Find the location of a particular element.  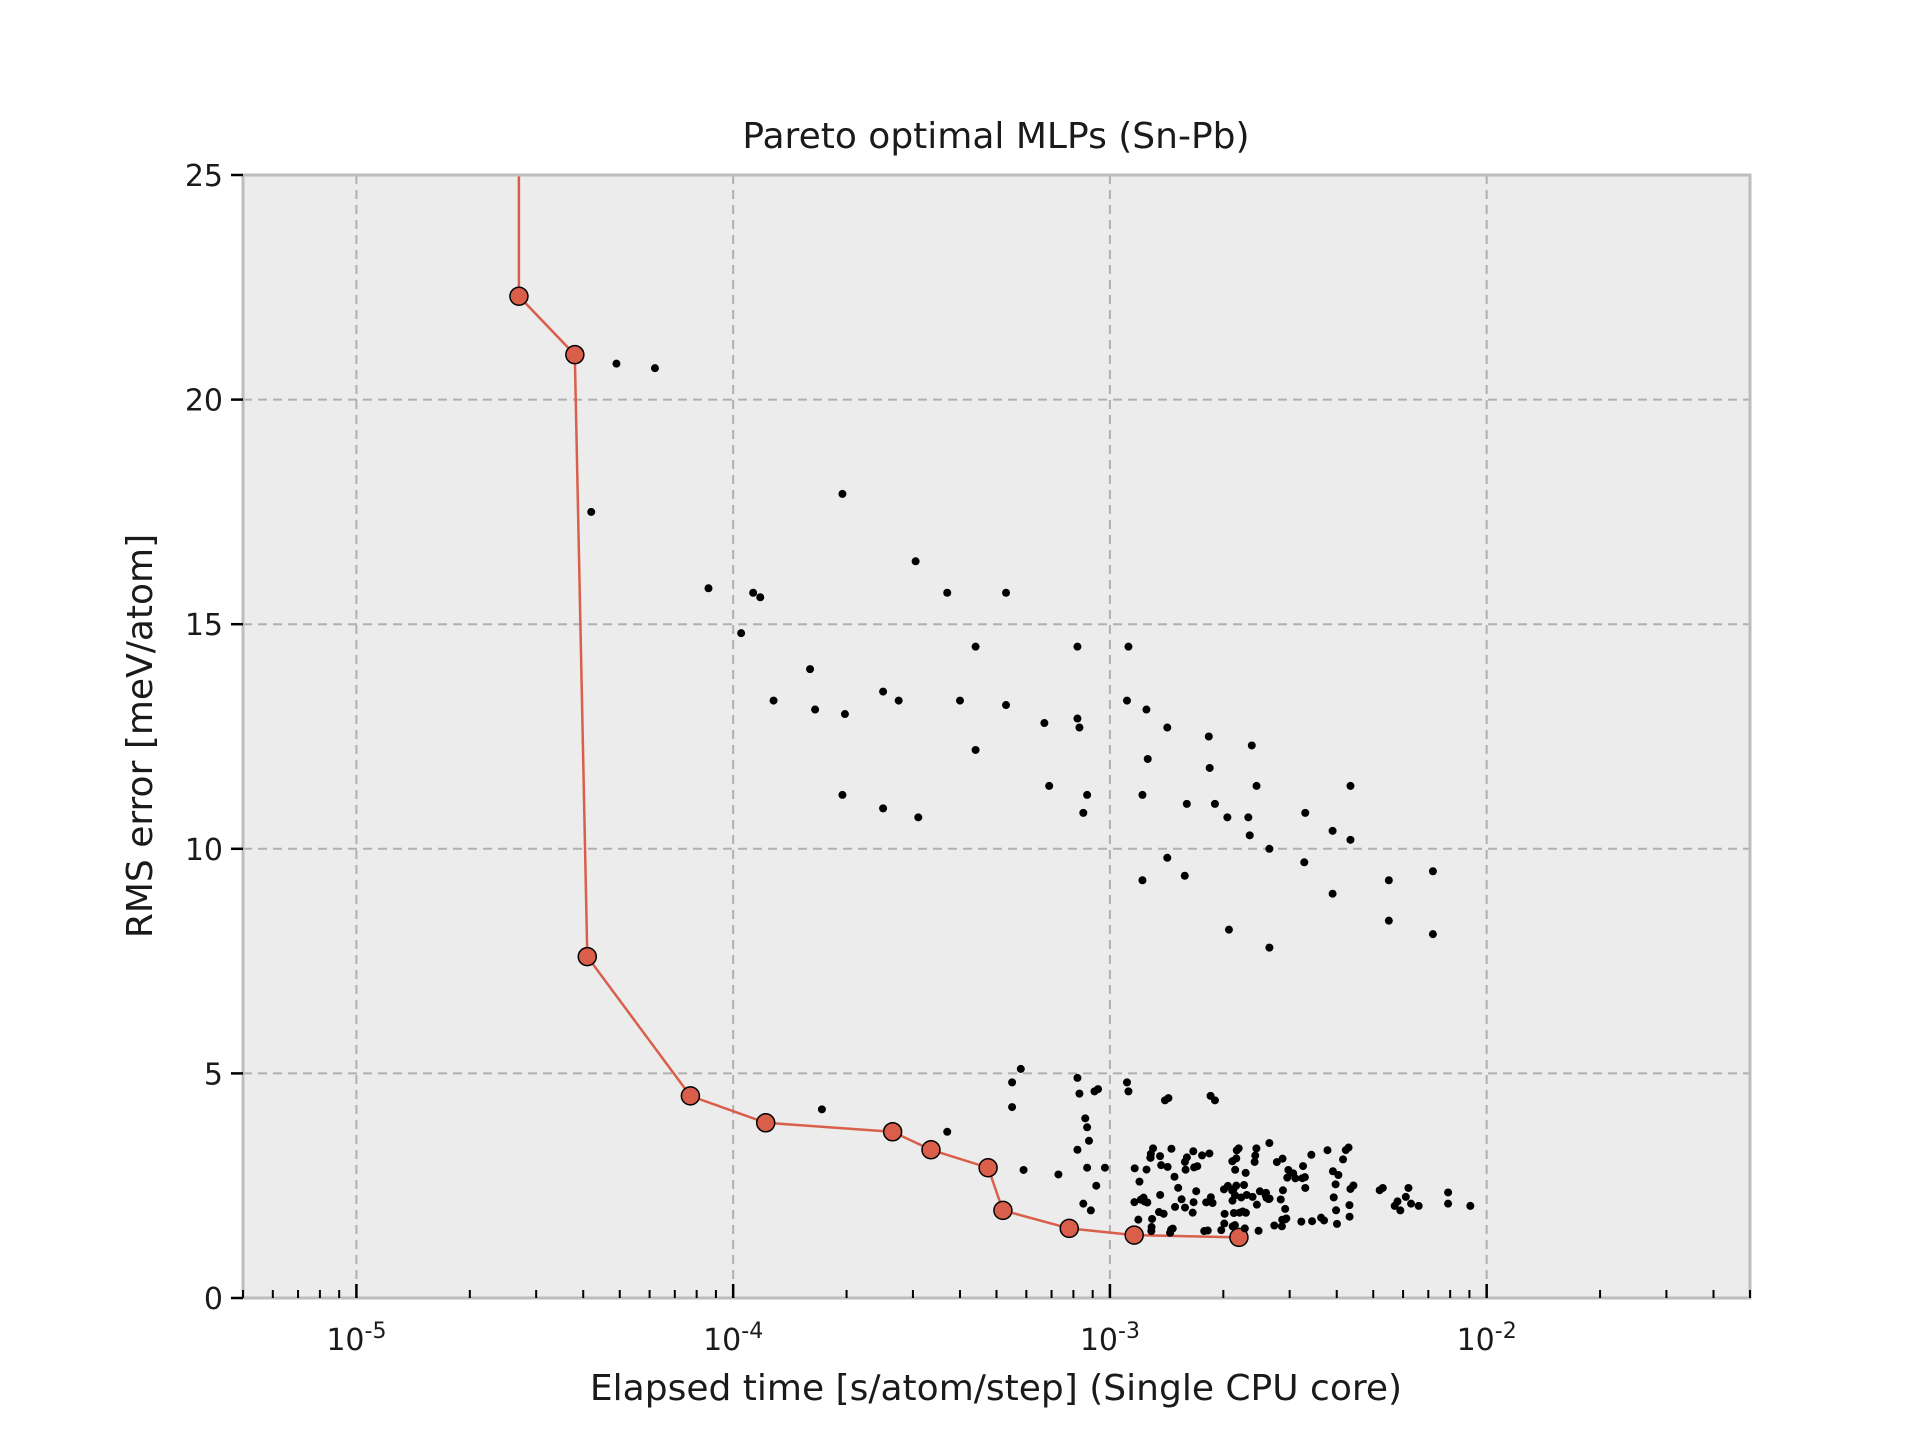

y-tick-label: 25 is located at coordinates (204, 176).